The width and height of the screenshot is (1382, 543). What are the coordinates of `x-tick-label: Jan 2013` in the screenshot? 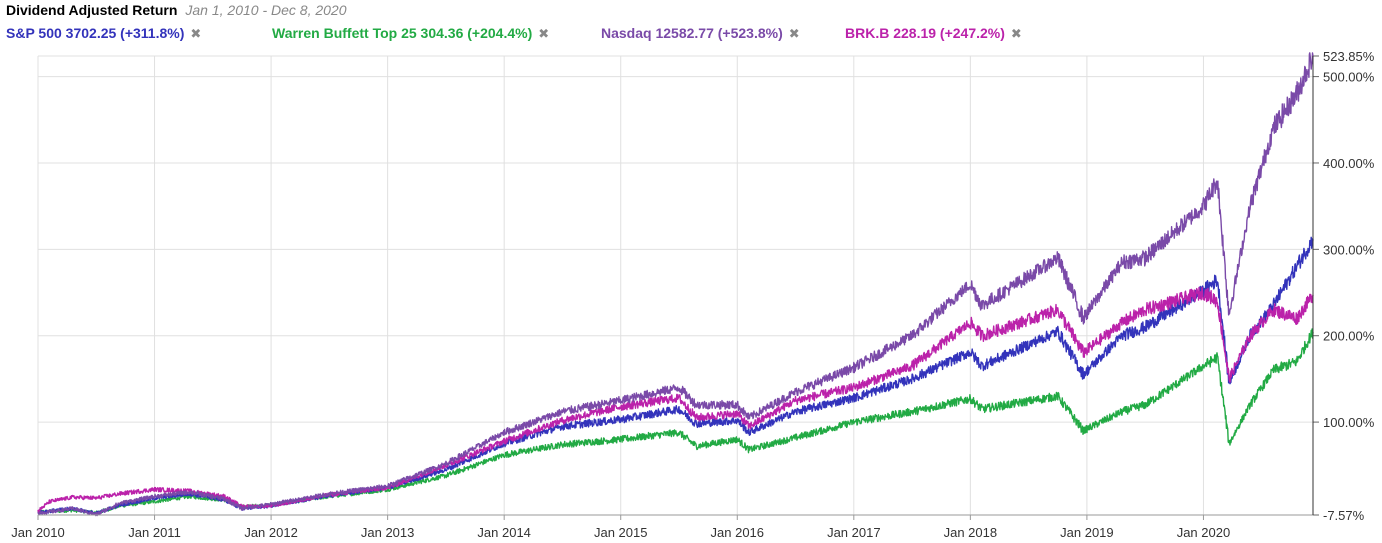 It's located at (388, 532).